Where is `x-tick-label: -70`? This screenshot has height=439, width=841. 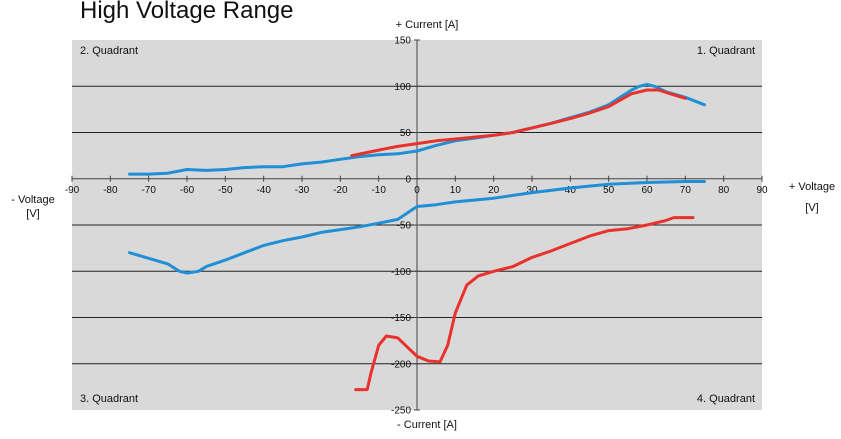 x-tick-label: -70 is located at coordinates (148, 190).